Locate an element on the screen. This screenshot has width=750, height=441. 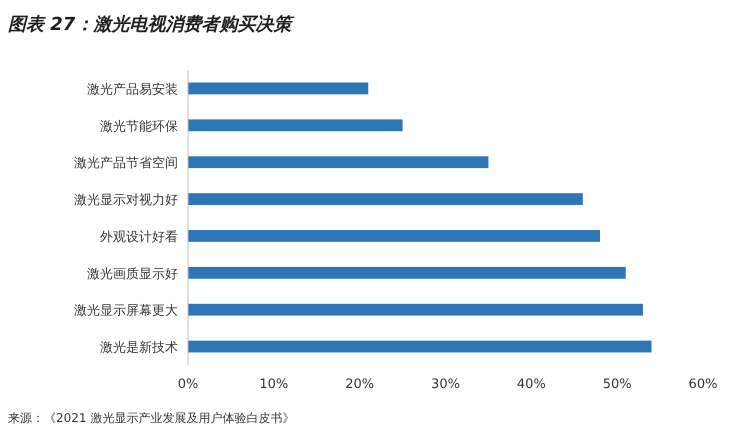
x-tick-label: 0% is located at coordinates (188, 384).